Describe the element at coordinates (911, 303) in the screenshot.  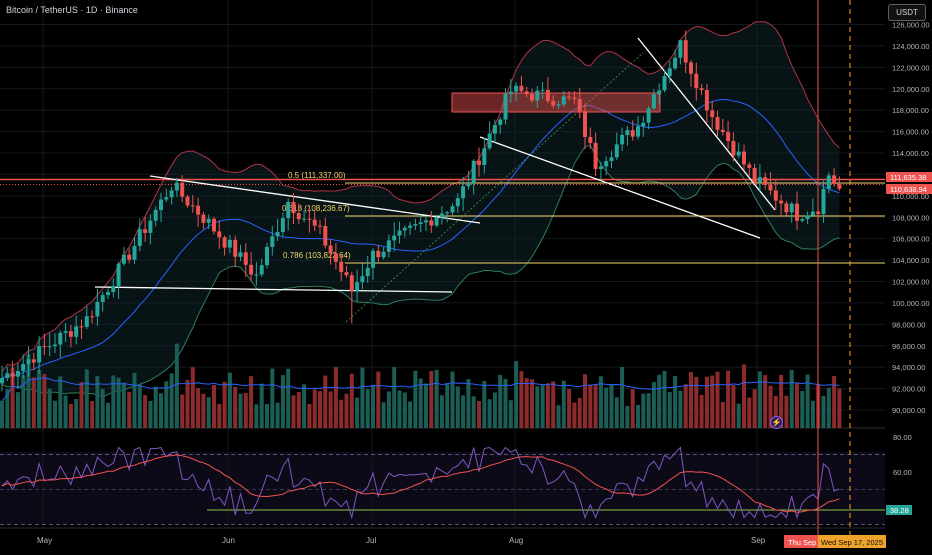
I see `price-axis-label: 100,000.00` at that location.